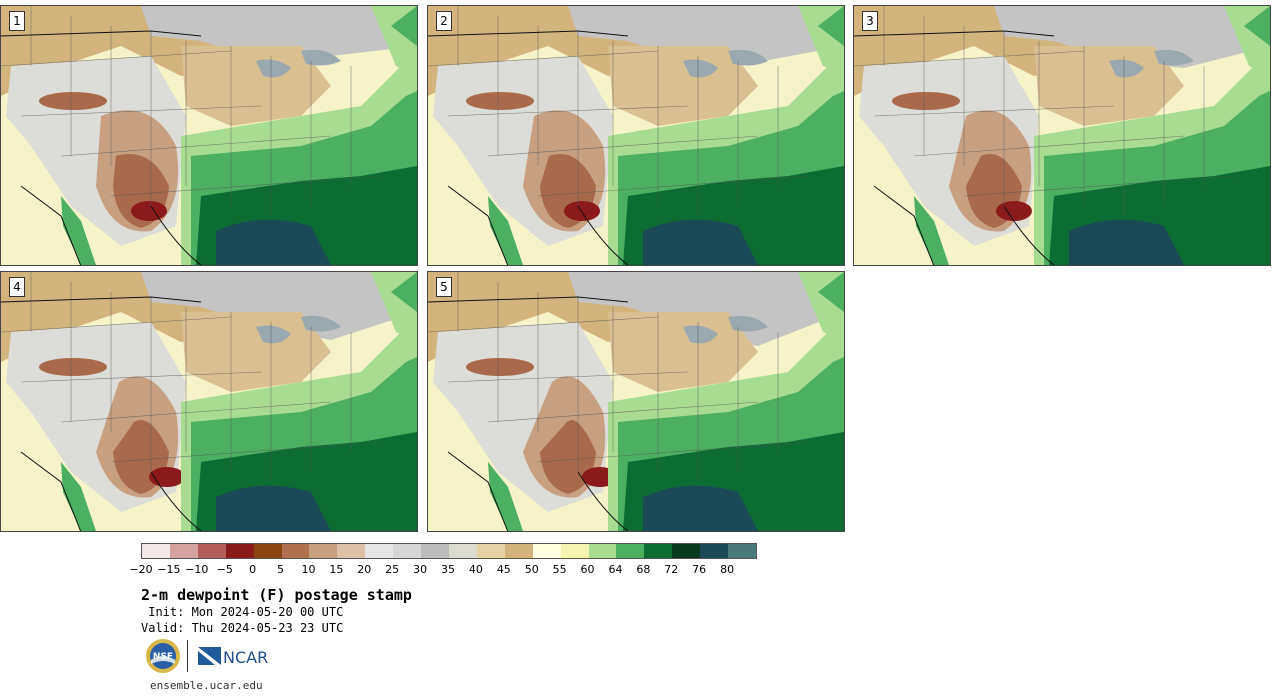  What do you see at coordinates (870, 21) in the screenshot?
I see `panel-number: 3` at bounding box center [870, 21].